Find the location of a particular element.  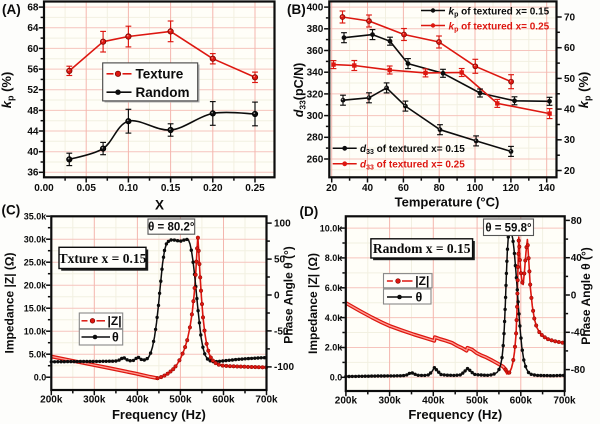

svg-text: 2.0k is located at coordinates (334, 348).